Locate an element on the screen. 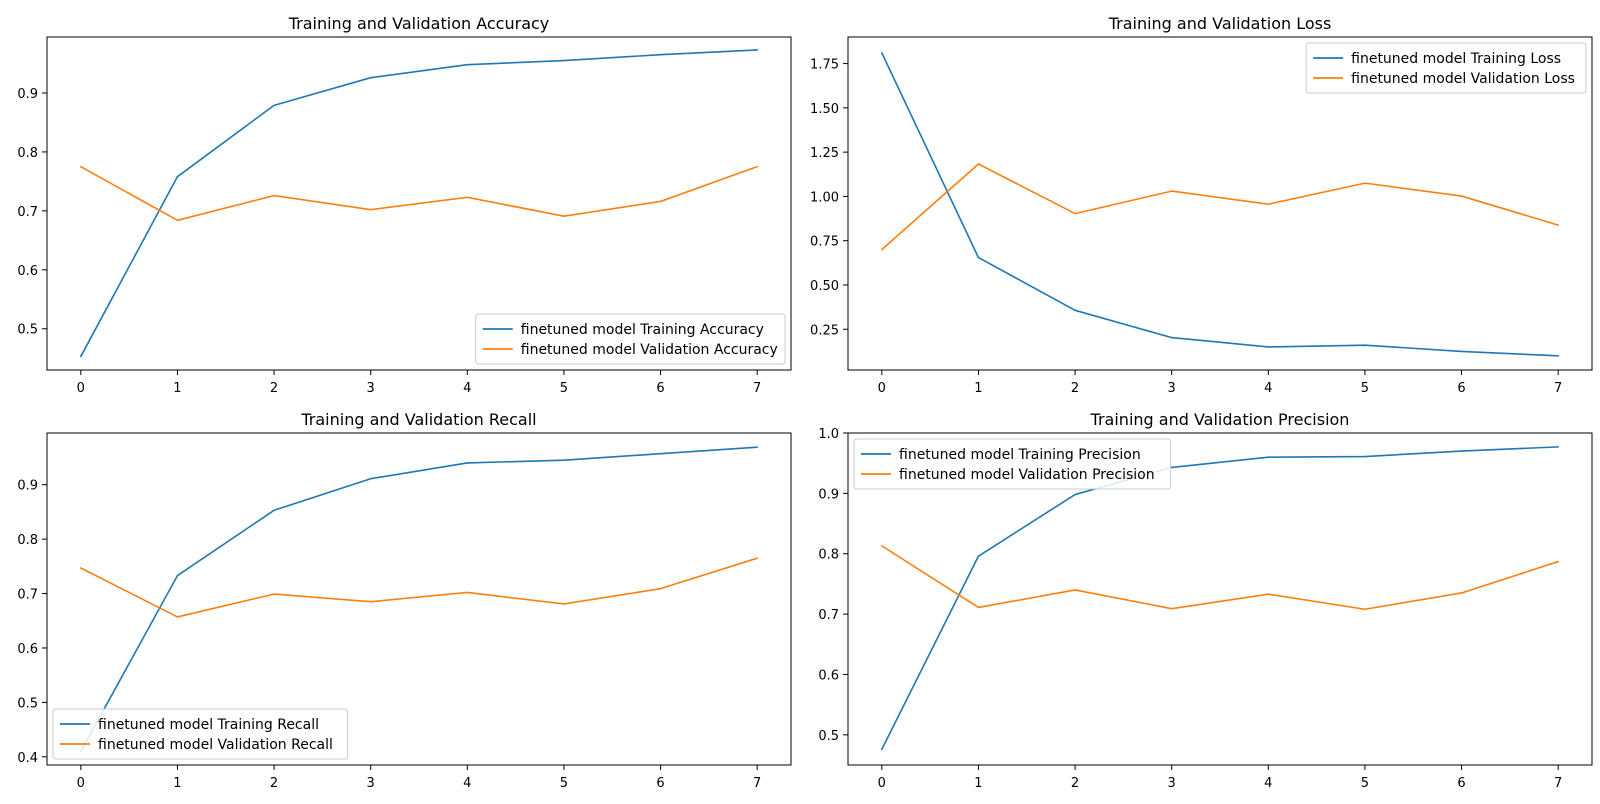 The image size is (1600, 804). chart-title: Training and Validation Recall is located at coordinates (418, 419).